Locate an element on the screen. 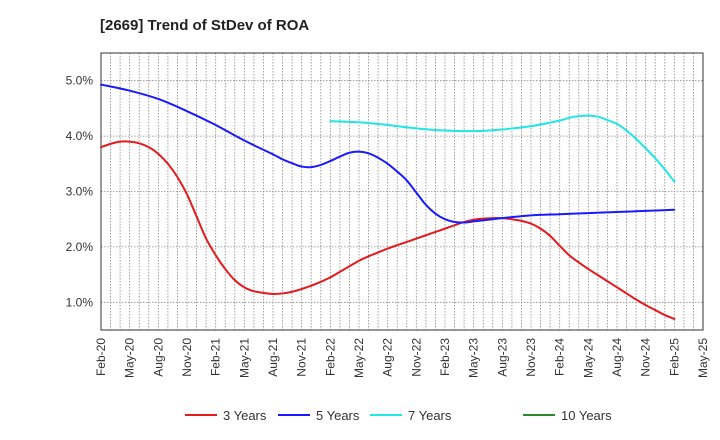  y-tick-label: 3.0% is located at coordinates (80, 192).